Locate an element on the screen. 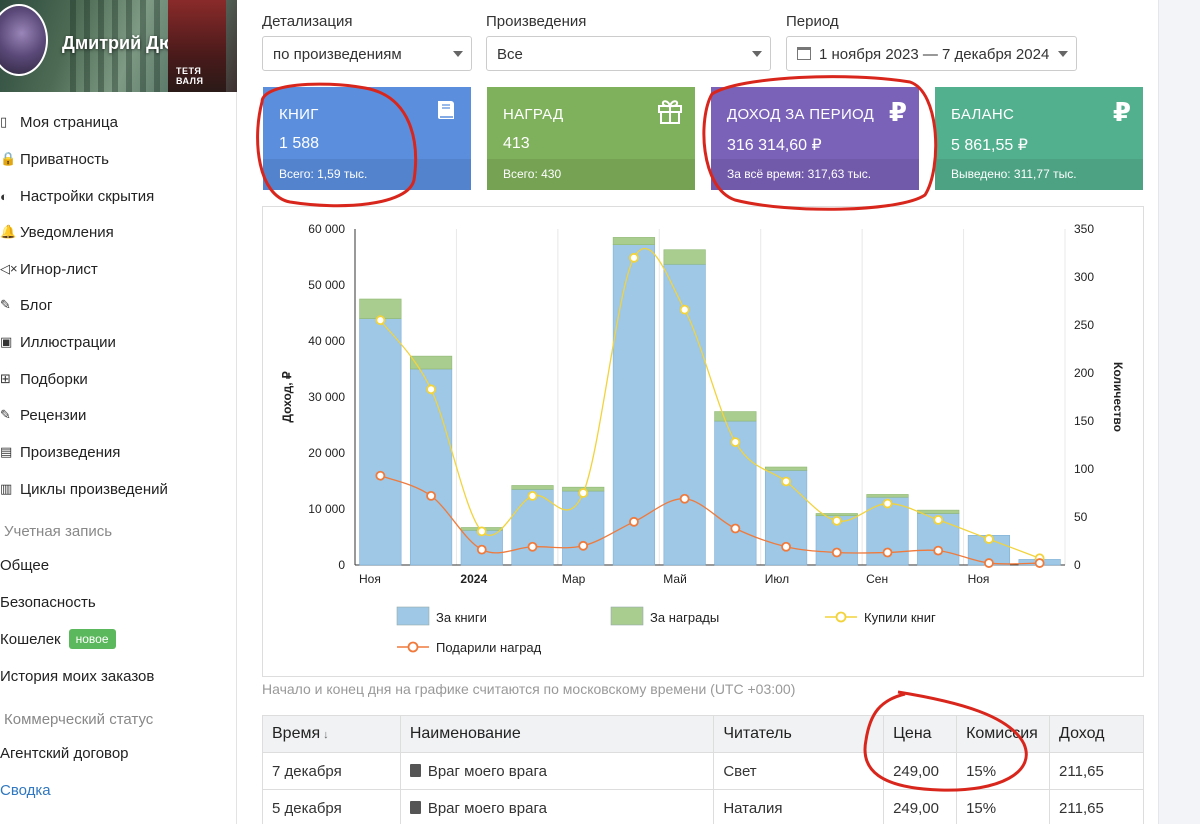 The image size is (1200, 824). sidebar-item-ignore-list: ◁× Игнор-лист is located at coordinates (118, 269).